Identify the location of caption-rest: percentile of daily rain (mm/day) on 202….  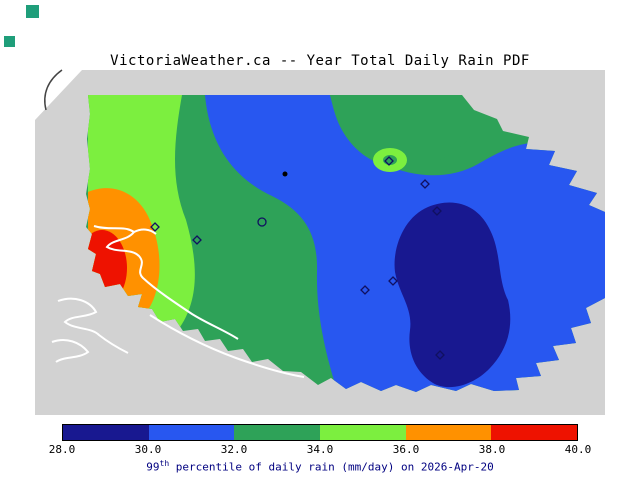
(331, 467).